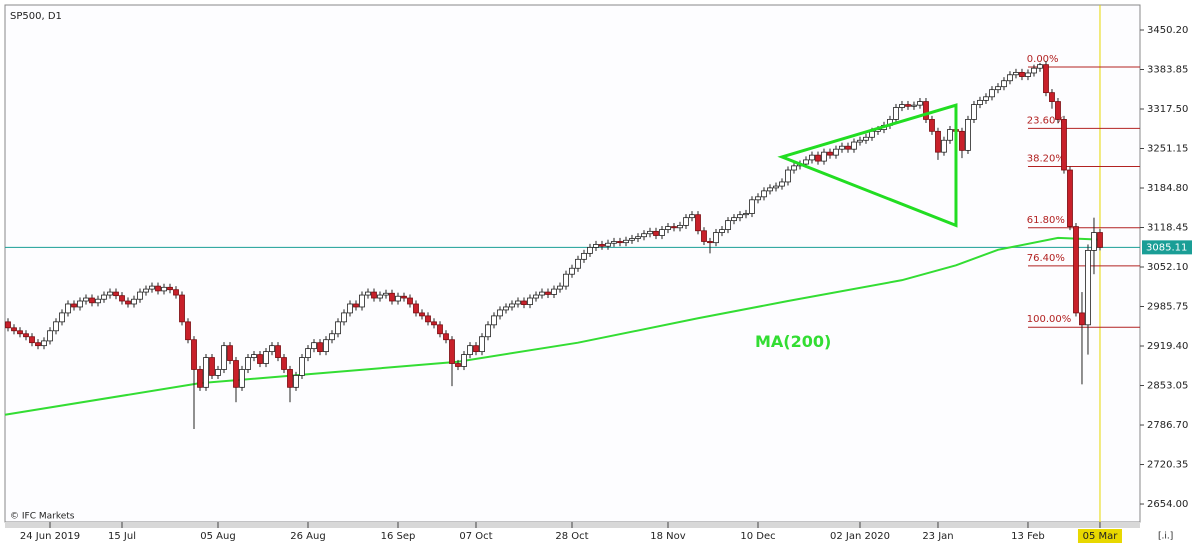 The height and width of the screenshot is (545, 1194). What do you see at coordinates (937, 536) in the screenshot?
I see `x-tick-label: 23 Jan` at bounding box center [937, 536].